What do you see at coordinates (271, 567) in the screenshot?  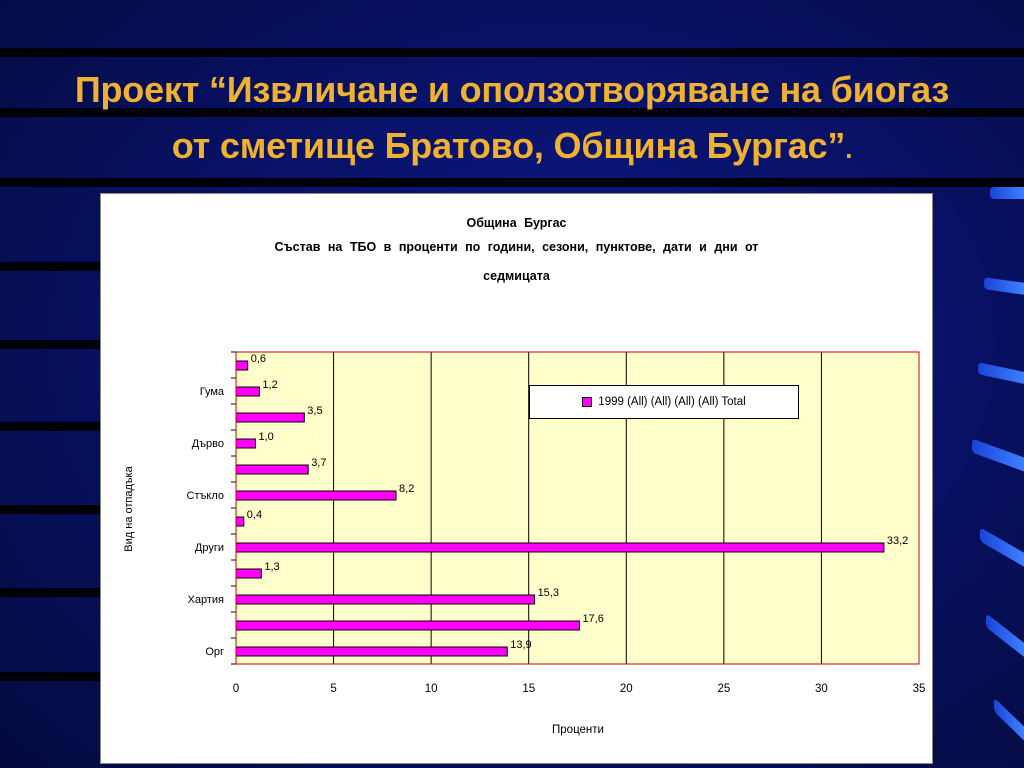 I see `data-label: 1,3` at bounding box center [271, 567].